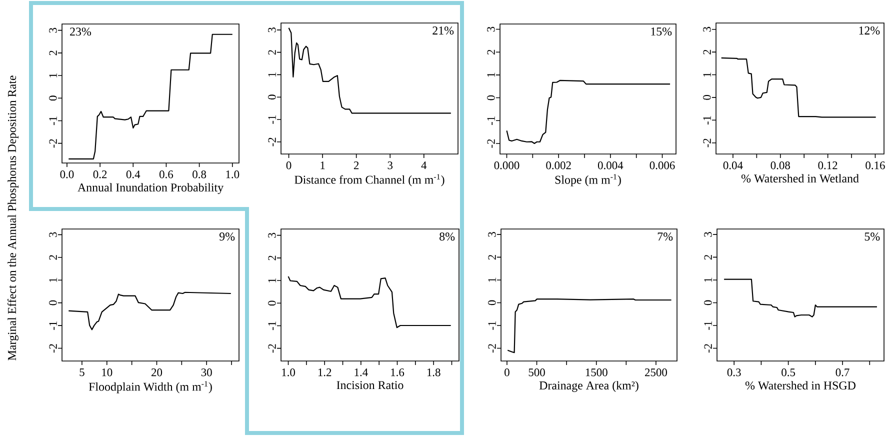  I want to click on x-tick-label: 30, so click(206, 372).